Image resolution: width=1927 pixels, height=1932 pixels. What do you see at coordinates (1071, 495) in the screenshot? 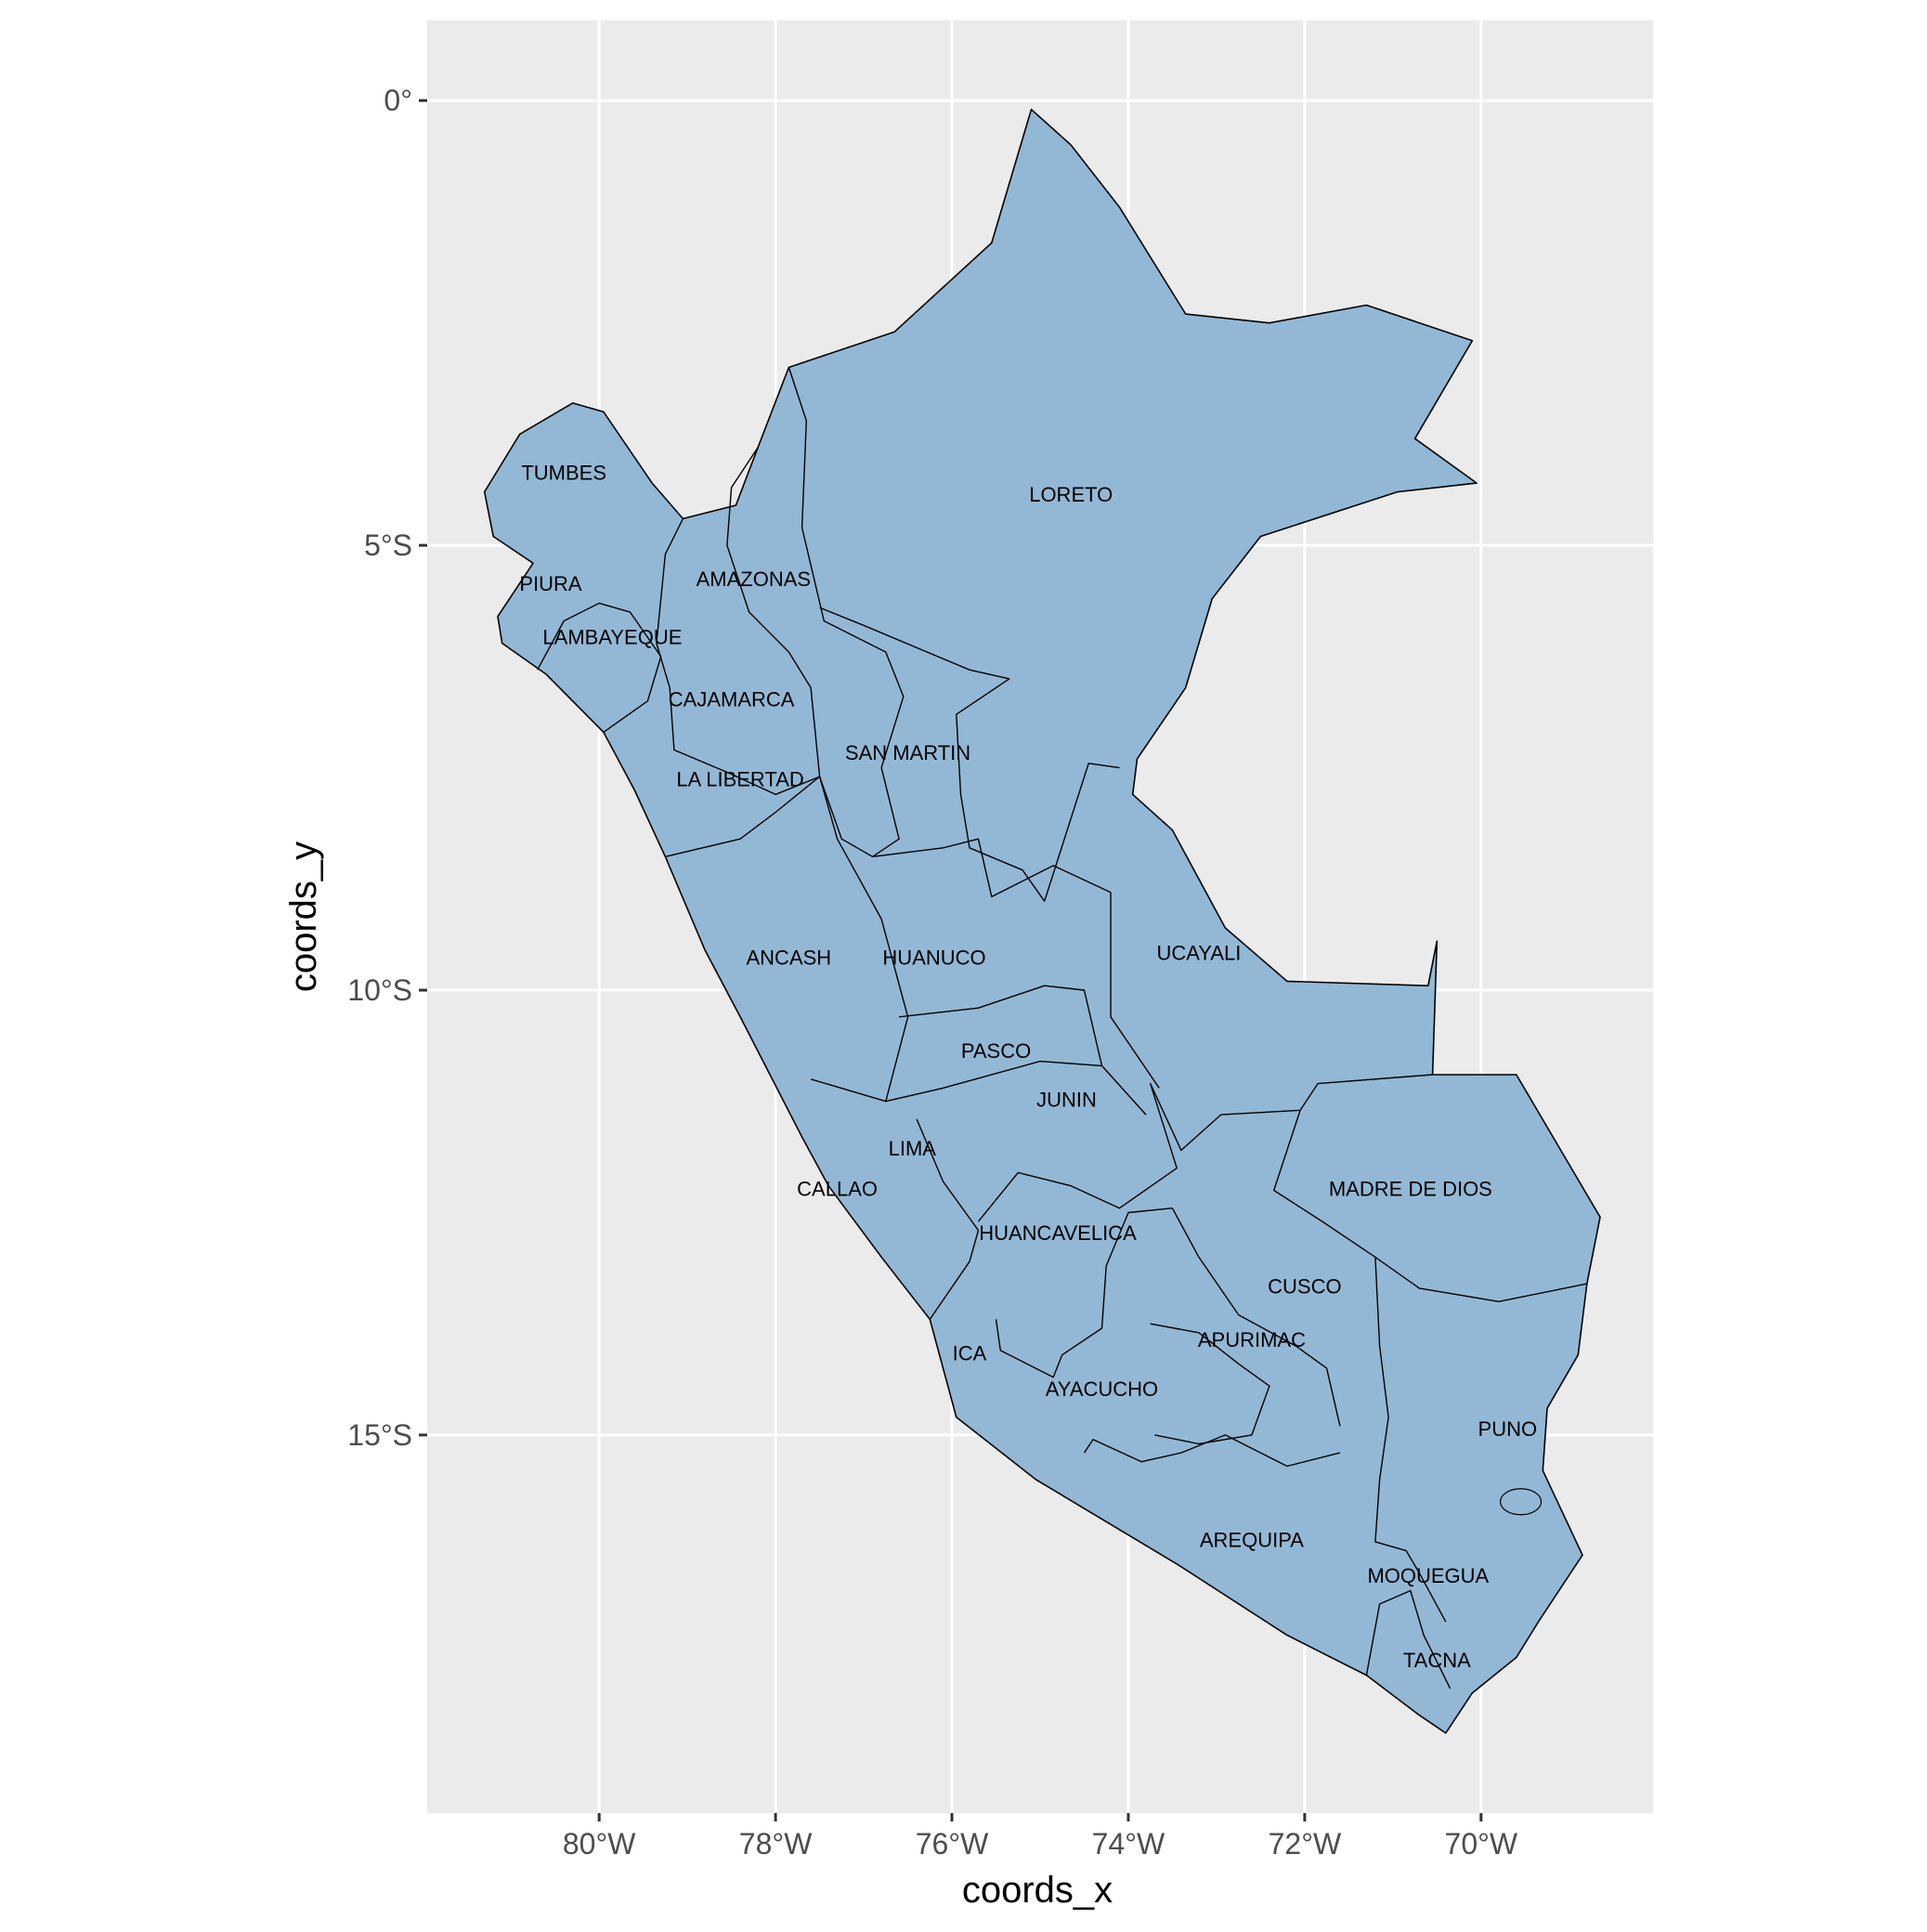
I see `region-label-loreto: LORETO` at bounding box center [1071, 495].